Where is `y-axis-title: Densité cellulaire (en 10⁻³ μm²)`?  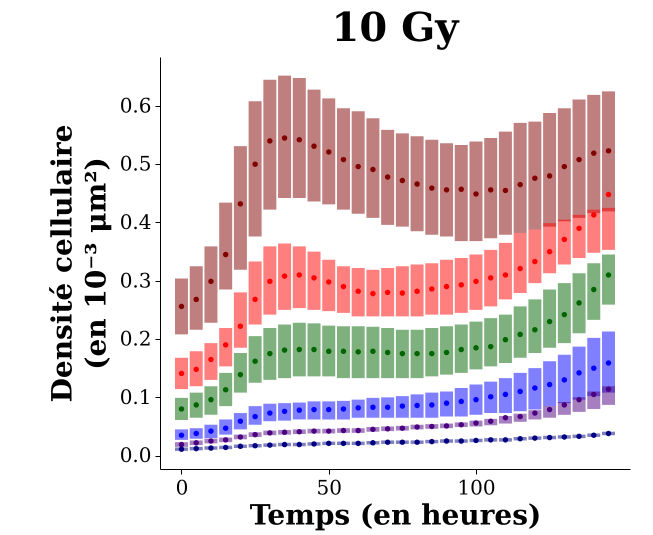
y-axis-title: Densité cellulaire (en 10⁻³ μm²) is located at coordinates (79, 263).